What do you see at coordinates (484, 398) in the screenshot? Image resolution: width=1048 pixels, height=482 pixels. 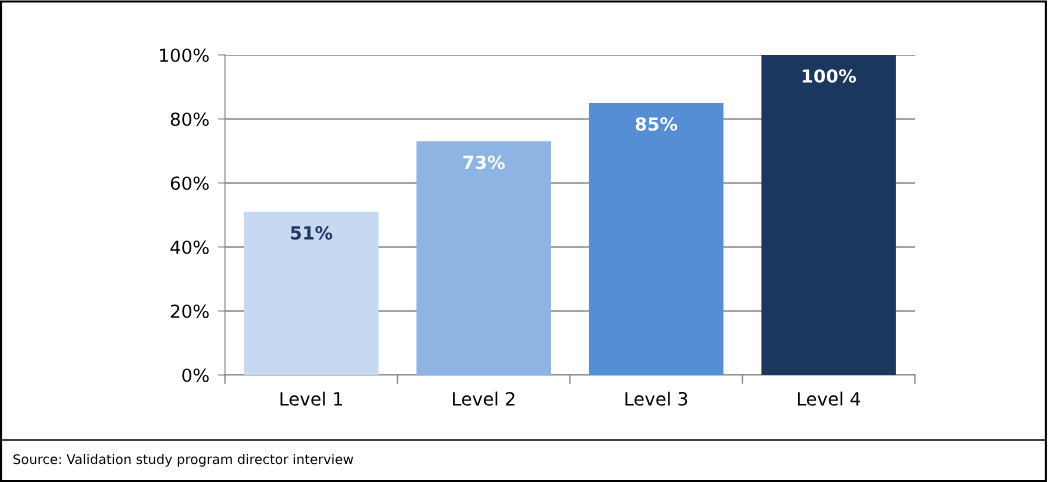 I see `x-tick-label: Level 2` at bounding box center [484, 398].